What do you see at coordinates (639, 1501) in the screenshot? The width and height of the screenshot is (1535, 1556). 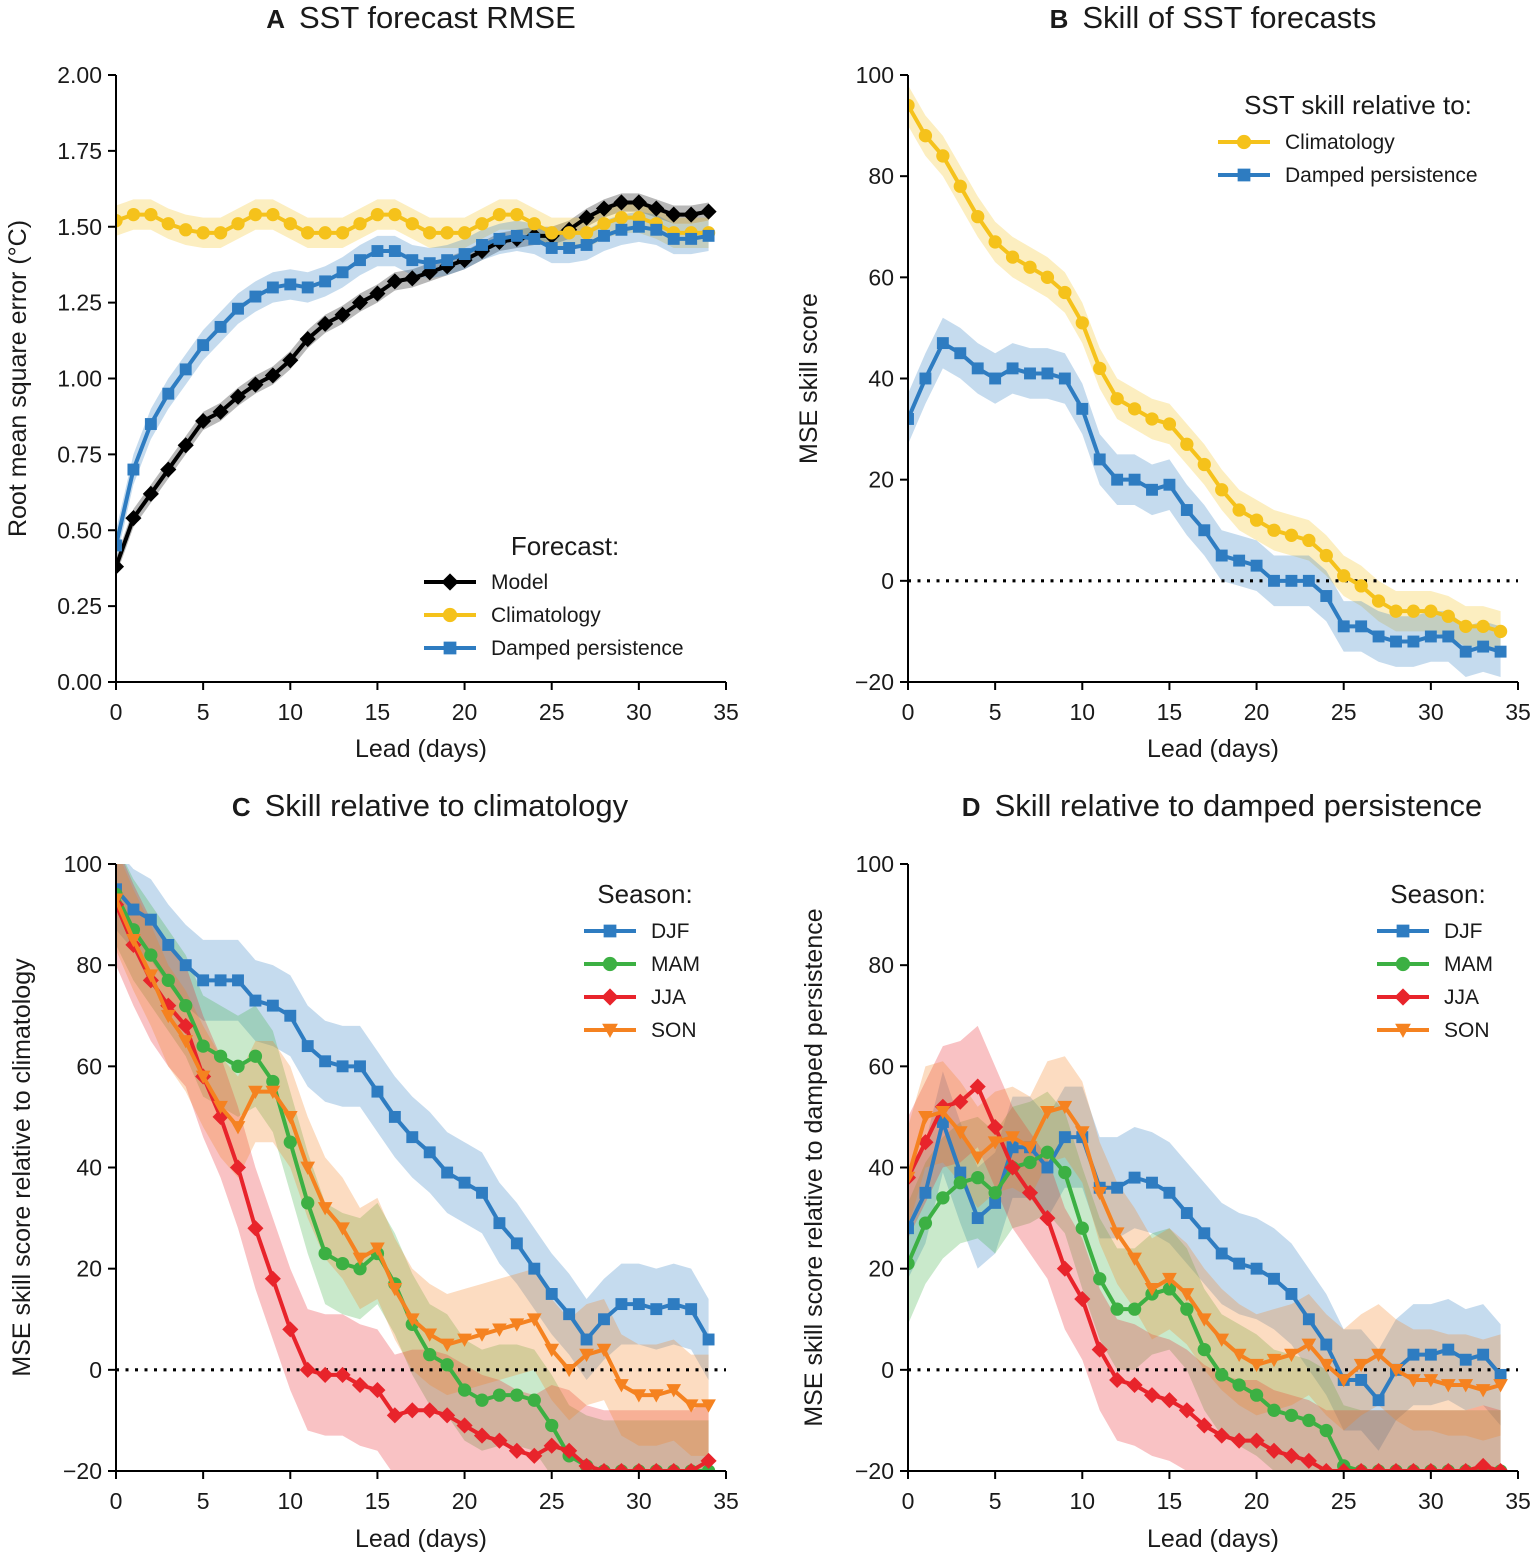 I see `panel-c-x-tick-label-30: 30` at bounding box center [639, 1501].